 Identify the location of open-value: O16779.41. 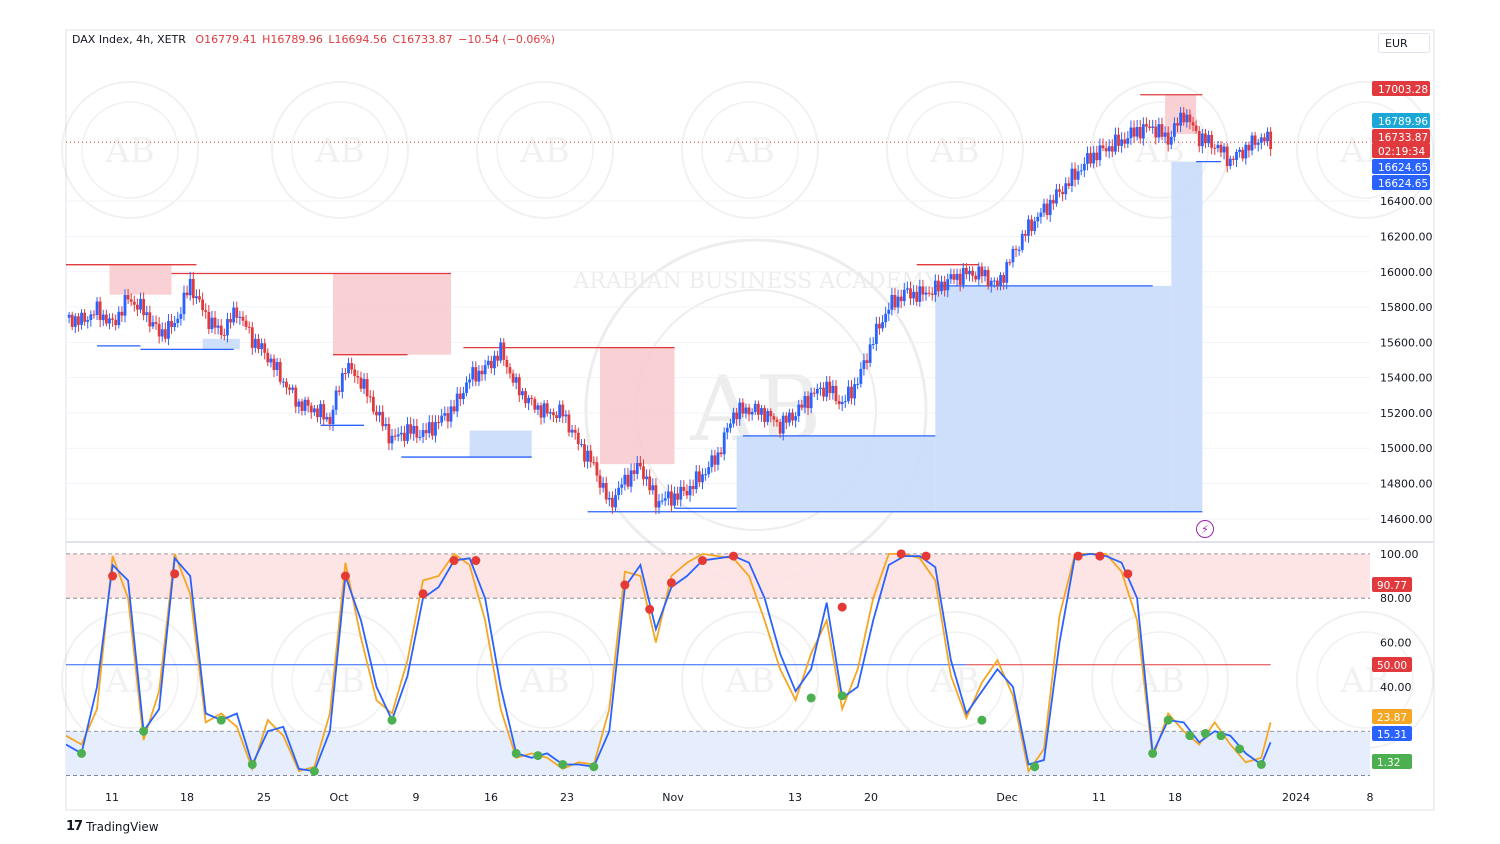
(226, 39).